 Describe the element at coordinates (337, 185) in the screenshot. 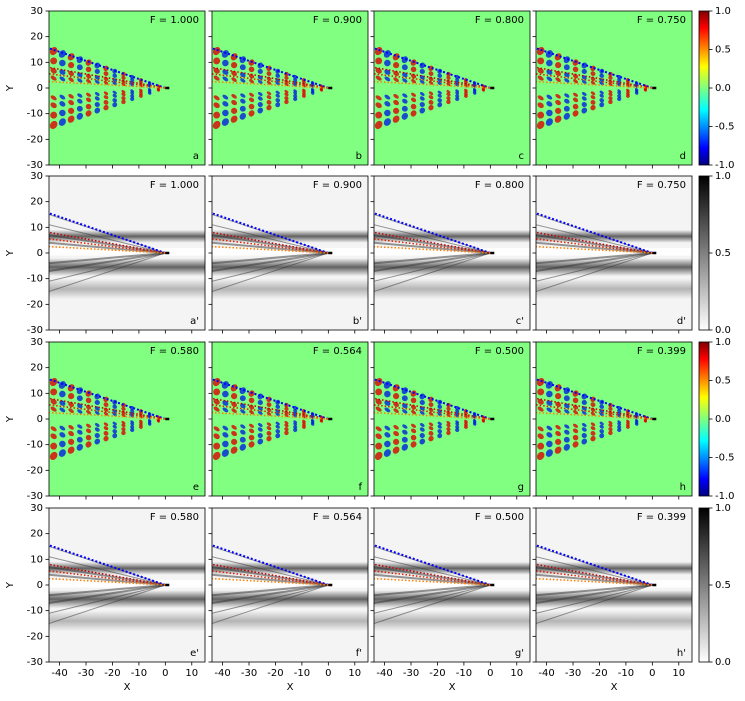

I see `panel-annotation: F = 0.900` at that location.